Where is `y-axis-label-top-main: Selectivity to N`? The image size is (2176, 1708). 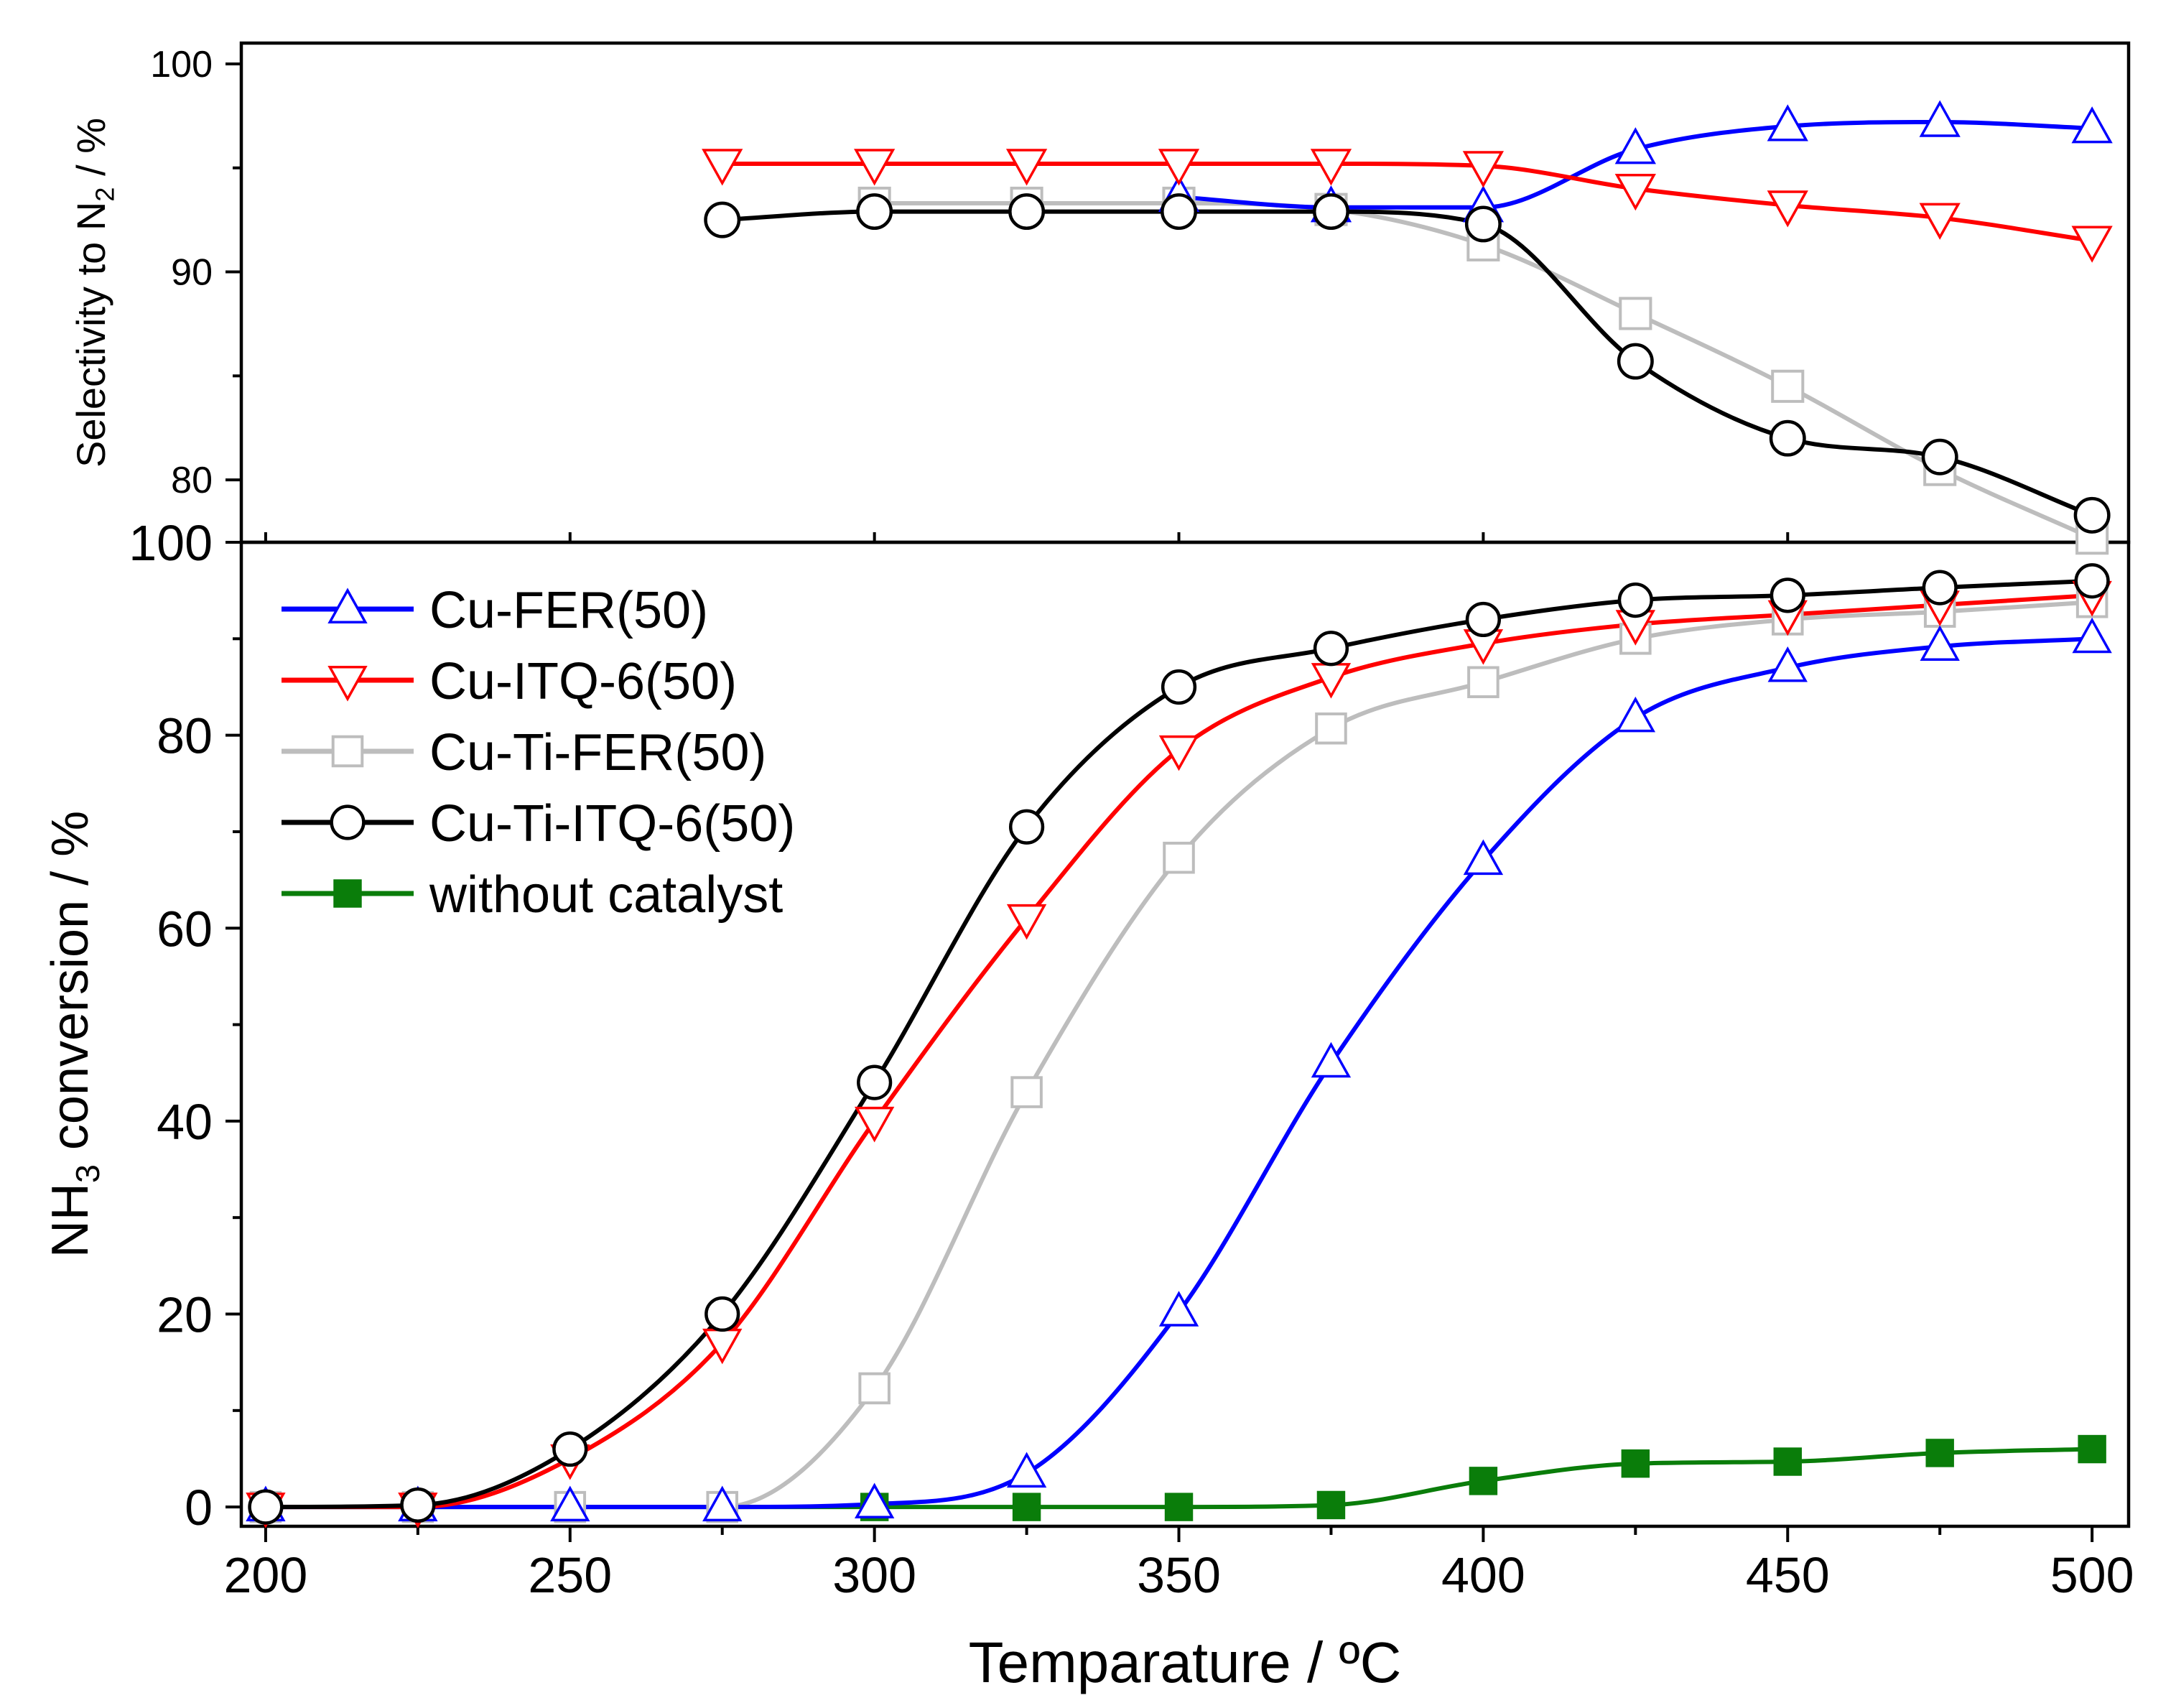 y-axis-label-top-main: Selectivity to N is located at coordinates (90, 335).